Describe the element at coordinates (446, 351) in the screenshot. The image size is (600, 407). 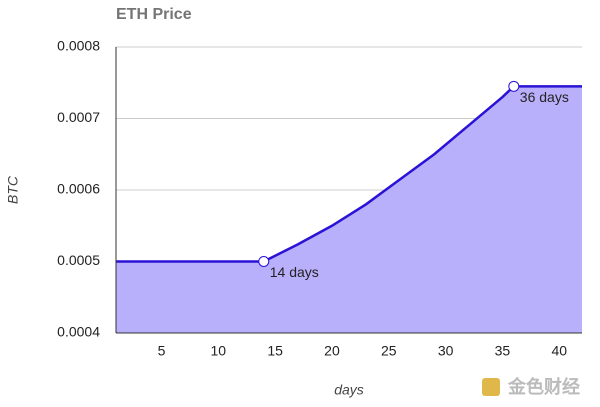
I see `x-tick-label: 30` at that location.